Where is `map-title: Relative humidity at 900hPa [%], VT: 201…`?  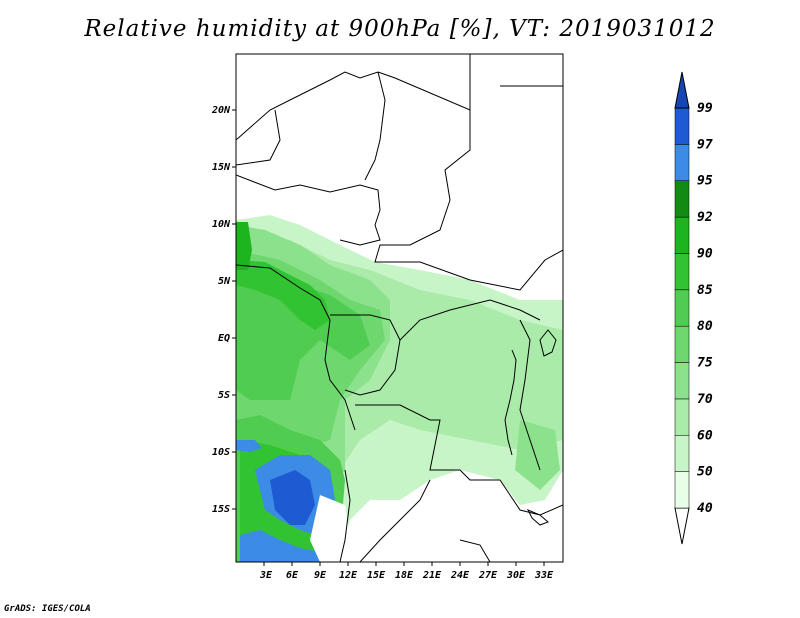
map-title: Relative humidity at 900hPa [%], VT: 201… is located at coordinates (400, 29).